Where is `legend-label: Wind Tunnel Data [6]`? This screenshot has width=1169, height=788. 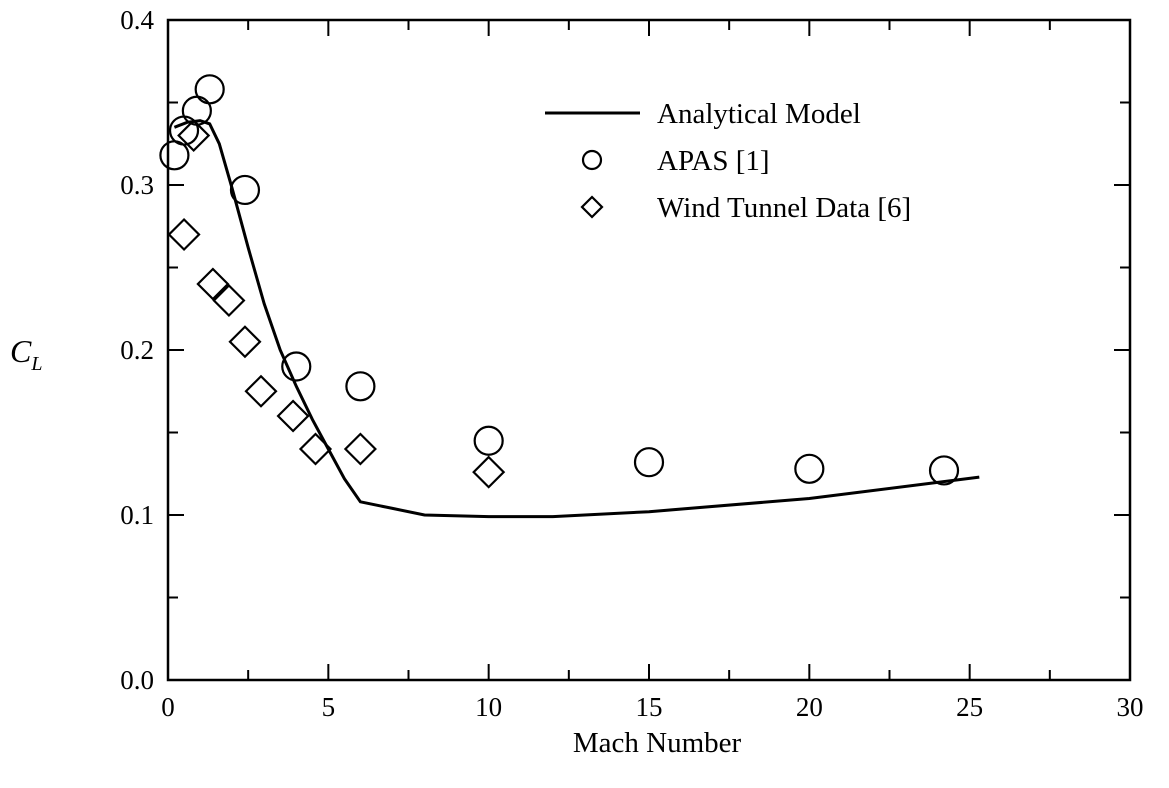 legend-label: Wind Tunnel Data [6] is located at coordinates (784, 208).